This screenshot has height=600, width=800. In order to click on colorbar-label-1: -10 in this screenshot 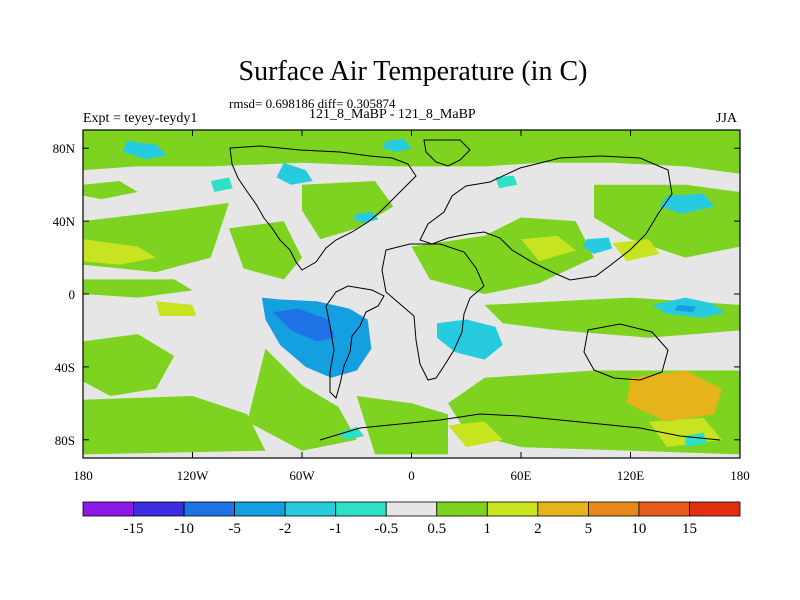, I will do `click(184, 529)`.